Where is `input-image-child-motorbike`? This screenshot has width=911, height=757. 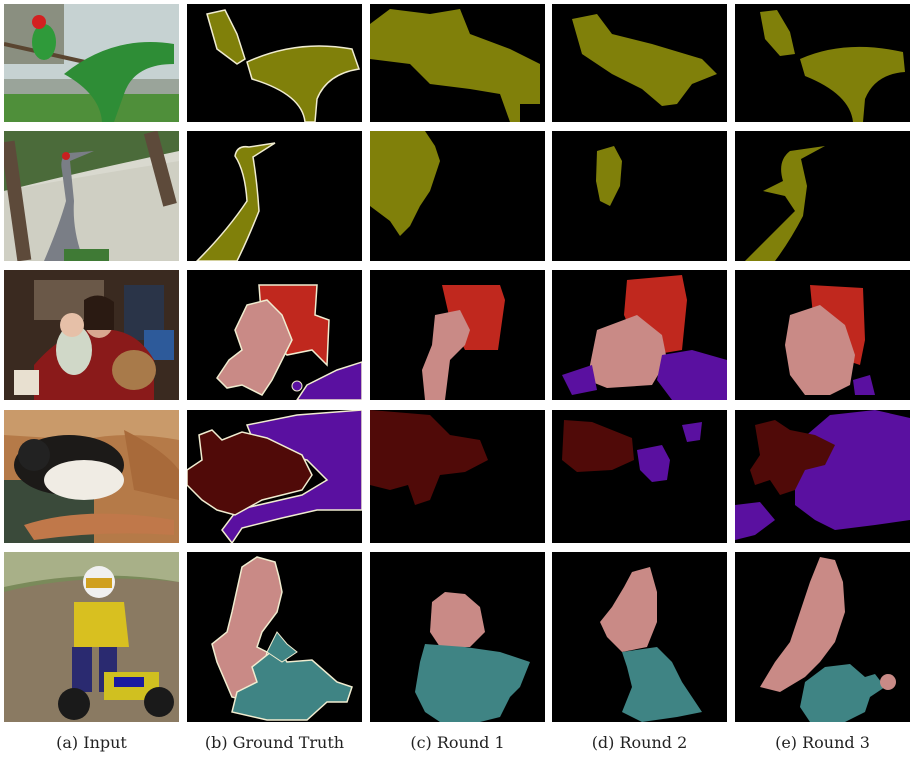
input-image-child-motorbike is located at coordinates (91, 637).